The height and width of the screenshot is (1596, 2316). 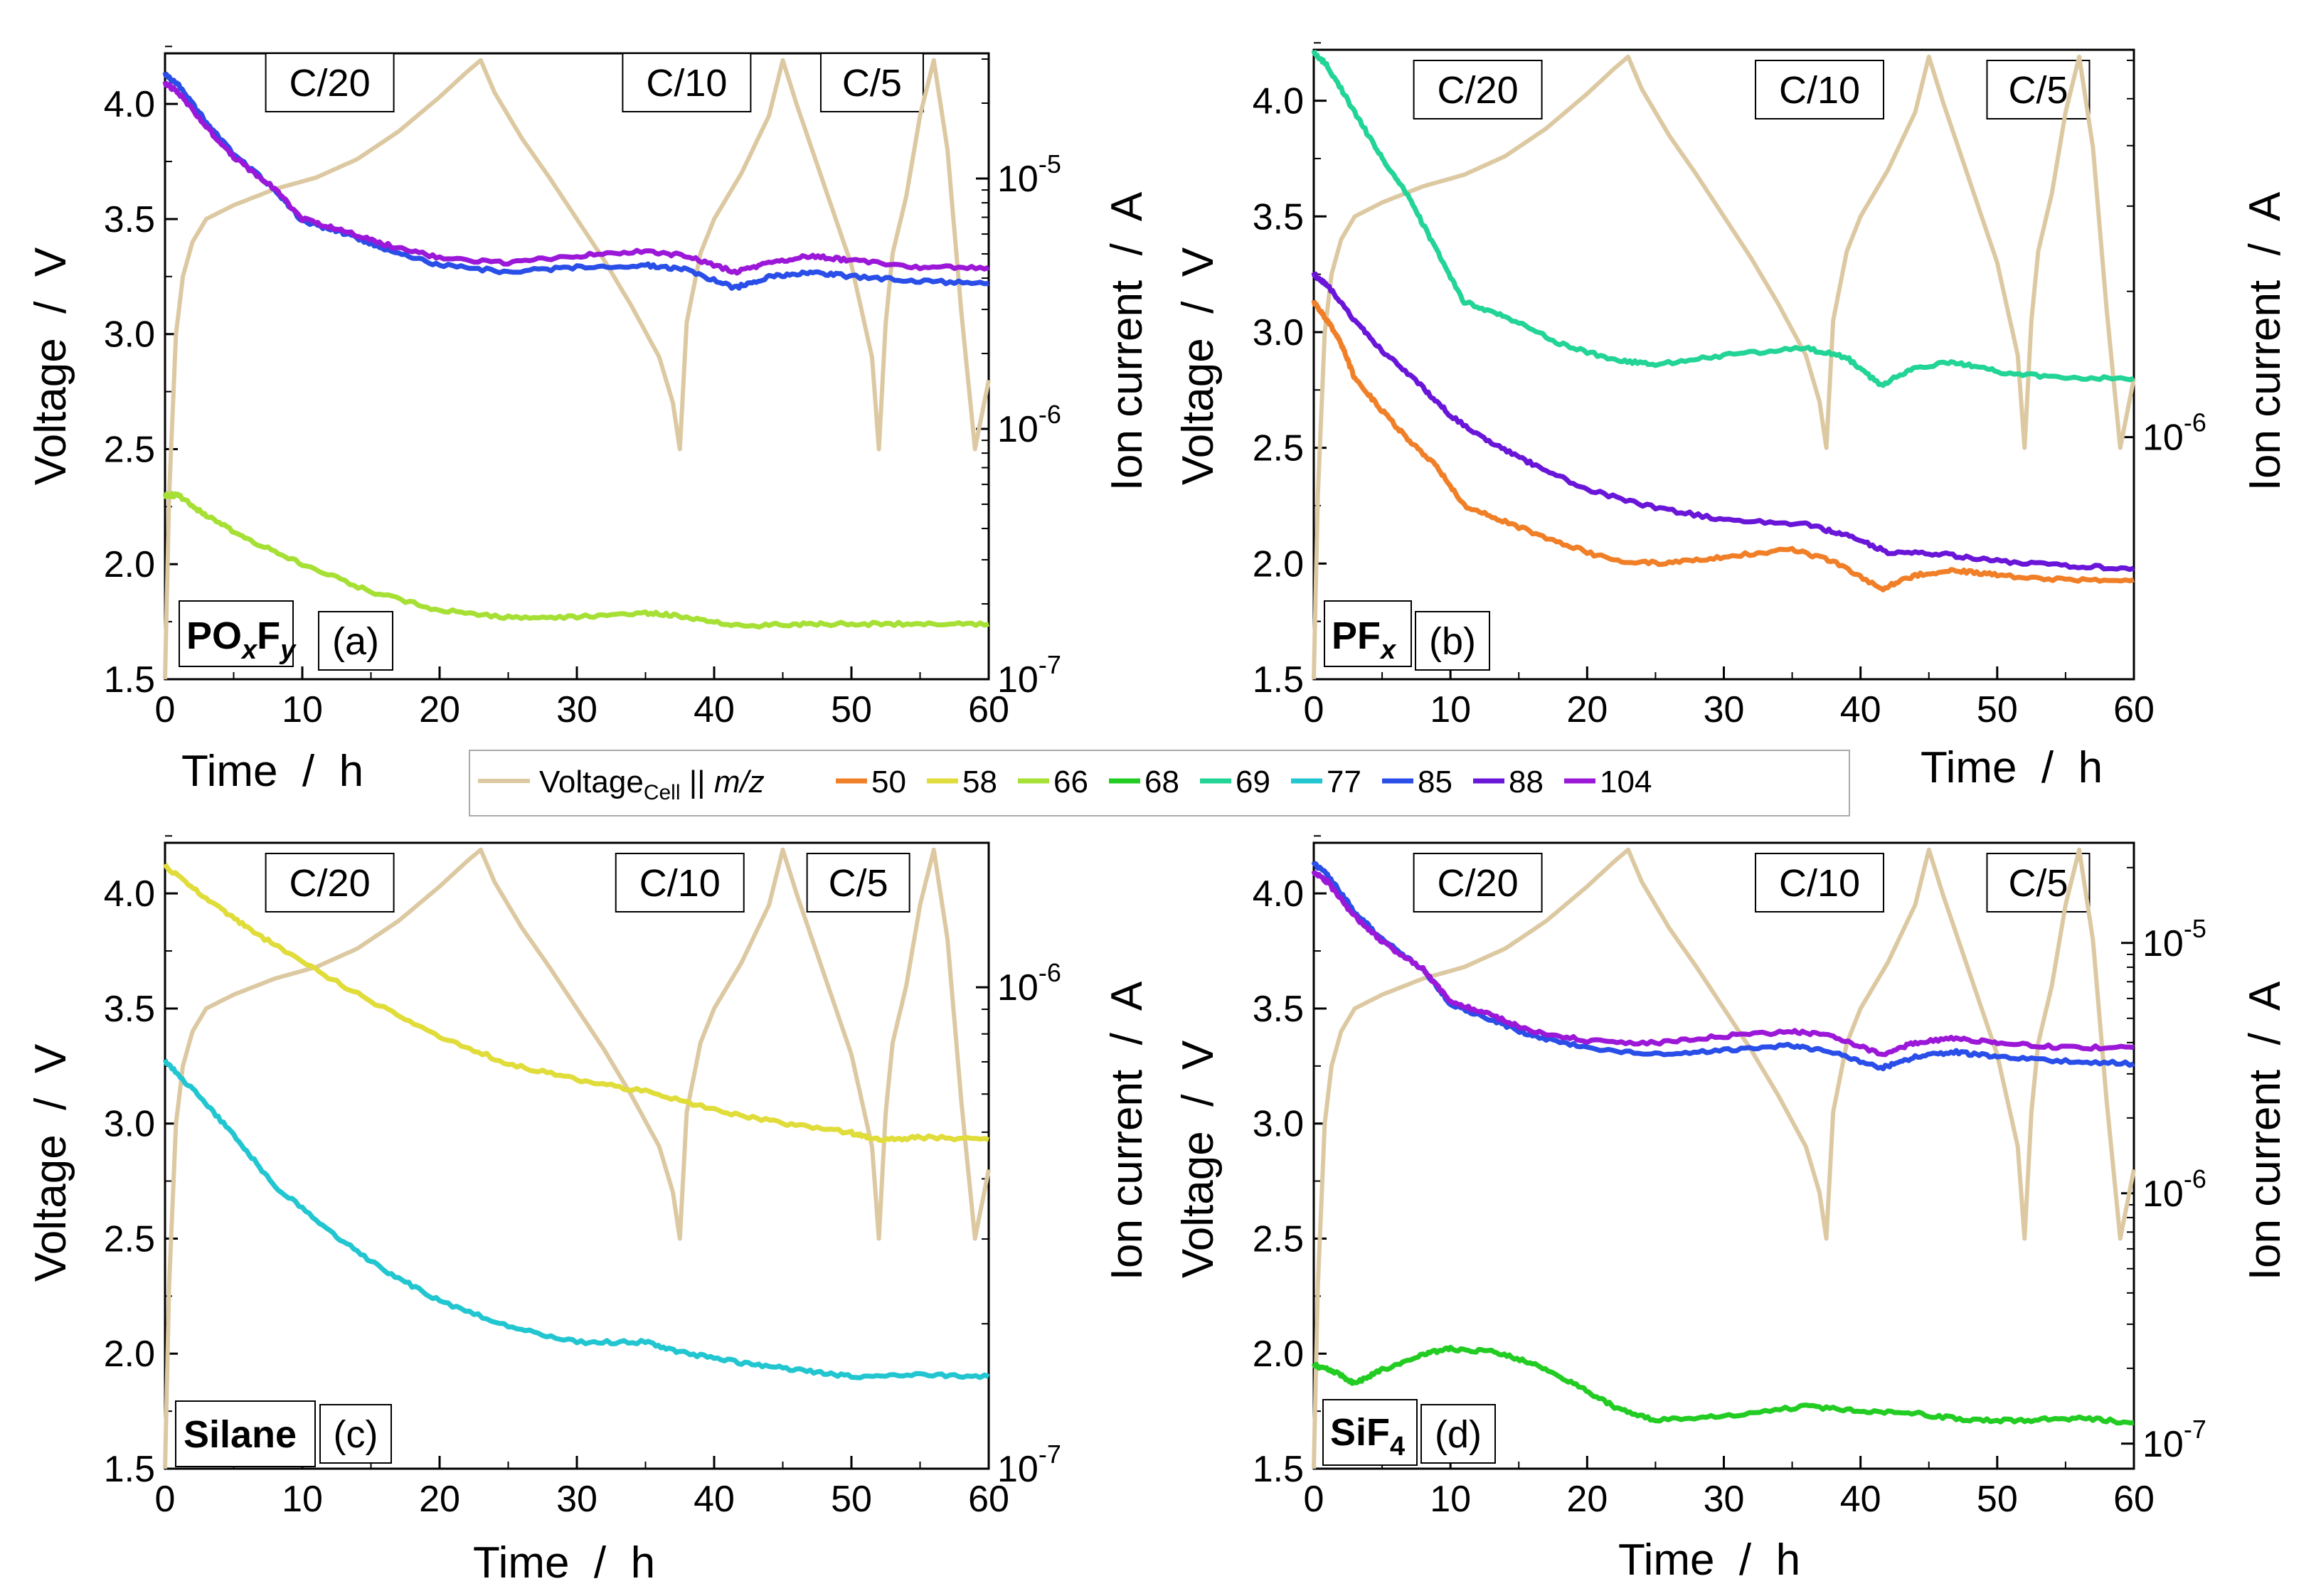 What do you see at coordinates (871, 782) in the screenshot?
I see `legend-entry-mz-50: 50` at bounding box center [871, 782].